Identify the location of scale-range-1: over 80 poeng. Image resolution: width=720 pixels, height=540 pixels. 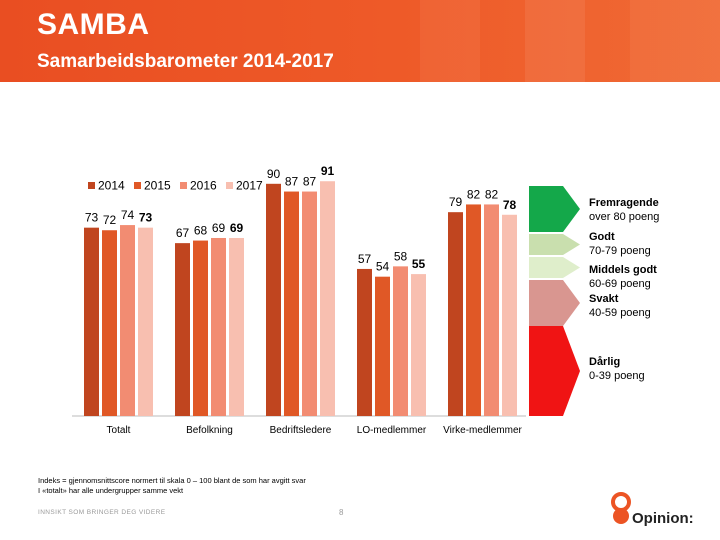
(624, 217).